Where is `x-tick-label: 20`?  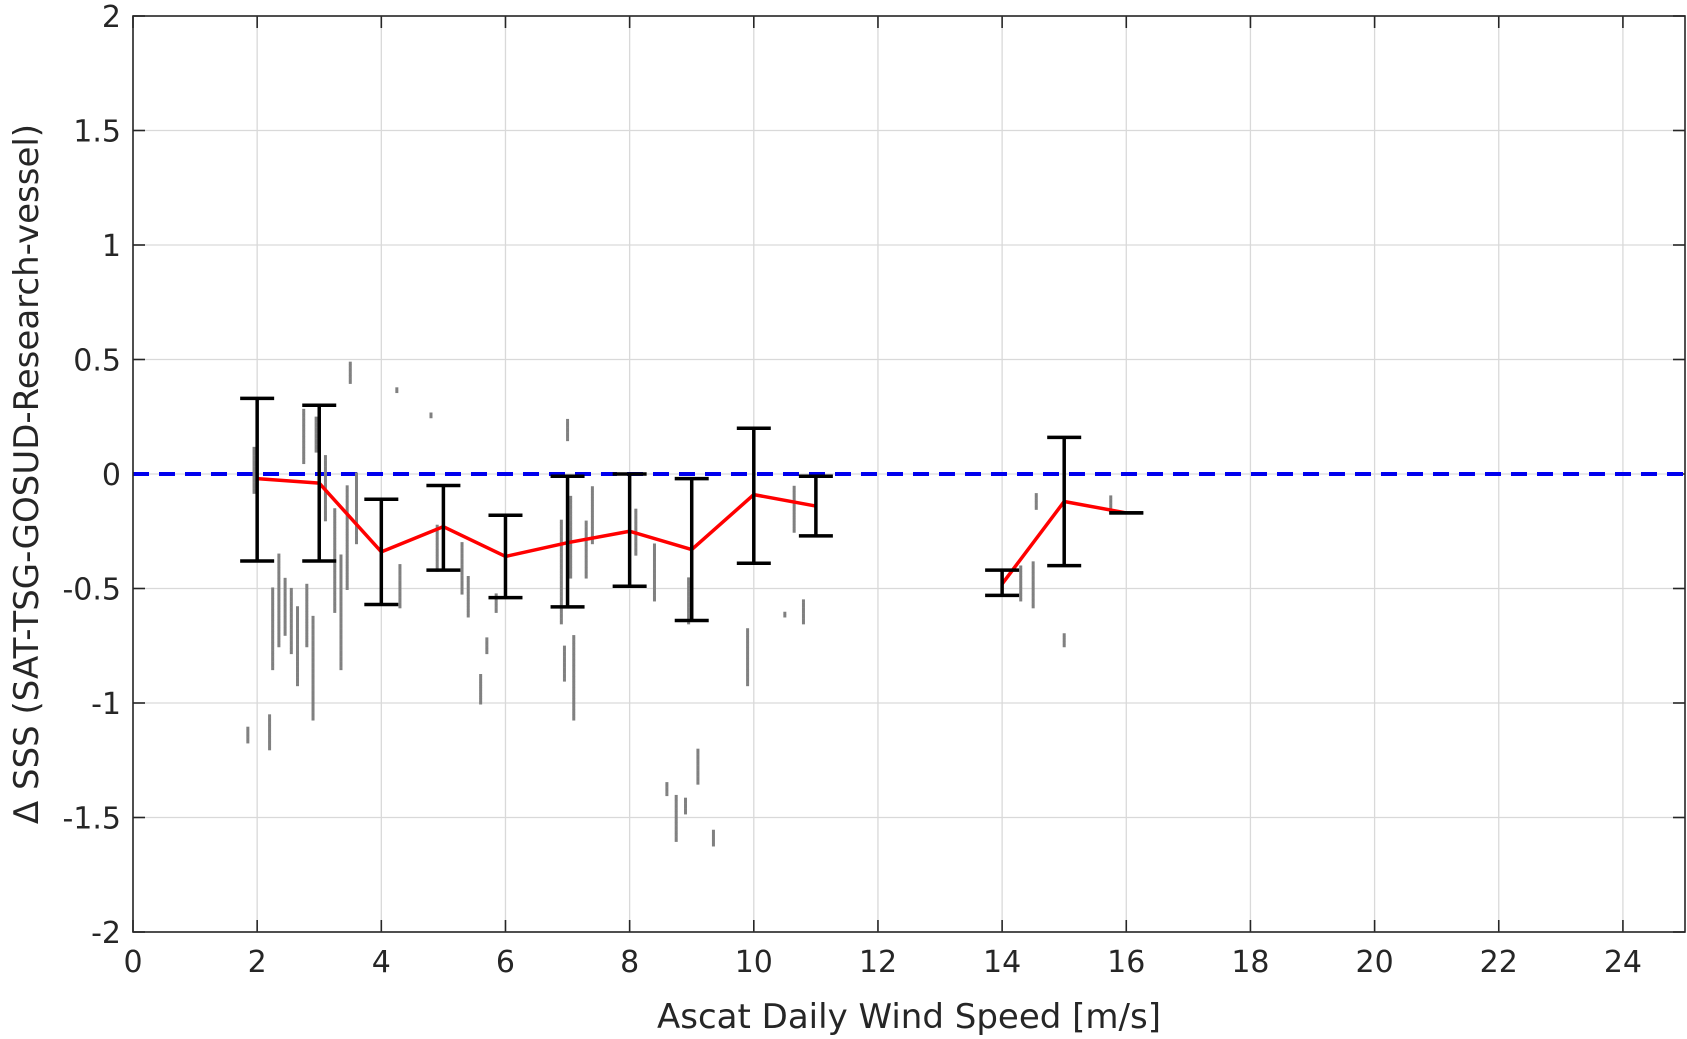
x-tick-label: 20 is located at coordinates (1375, 962).